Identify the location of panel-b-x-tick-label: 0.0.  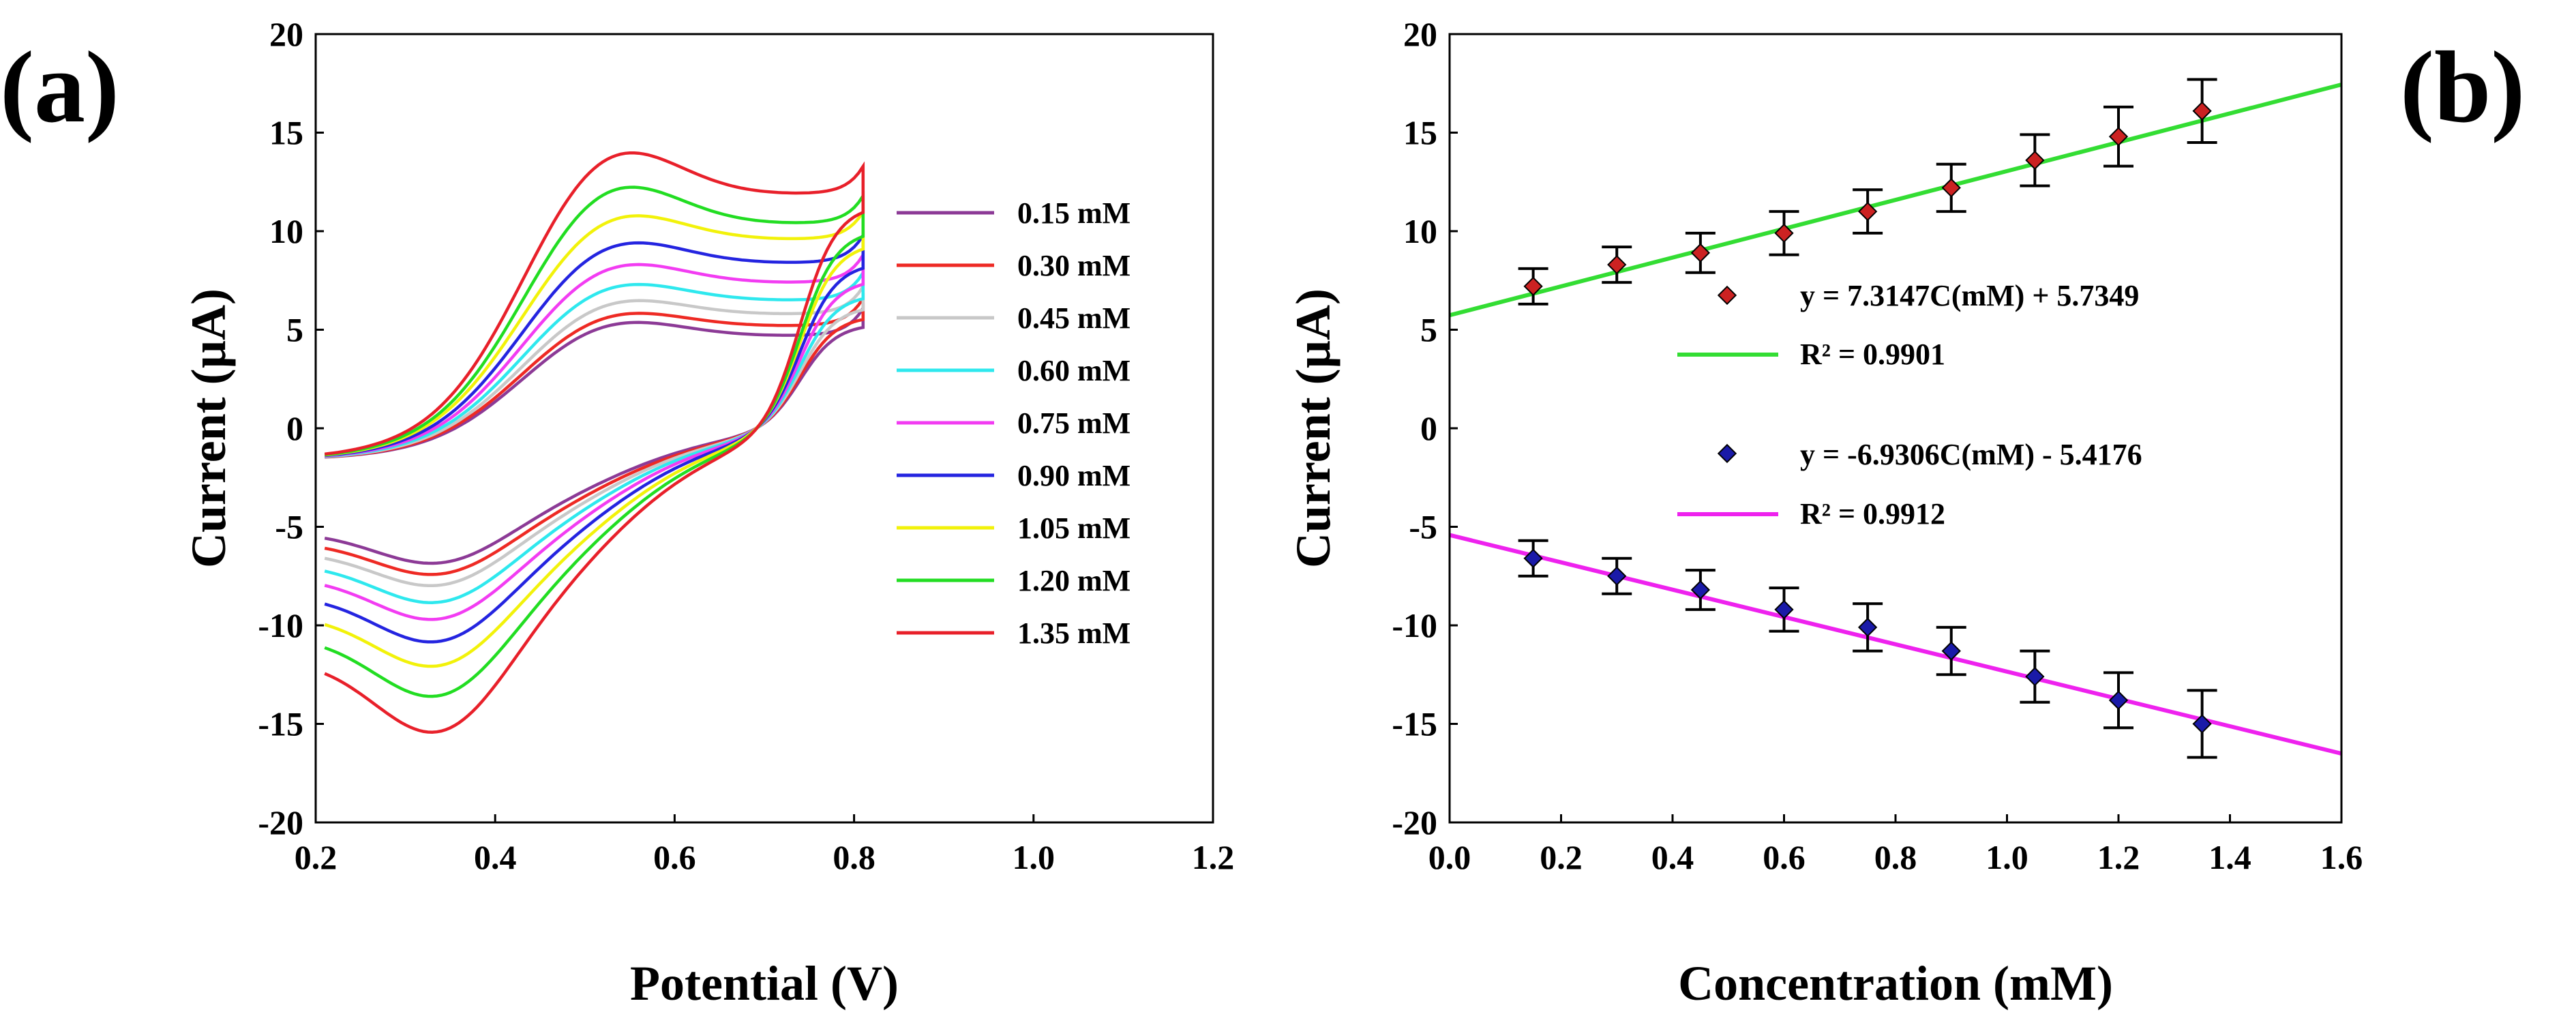
(1449, 857).